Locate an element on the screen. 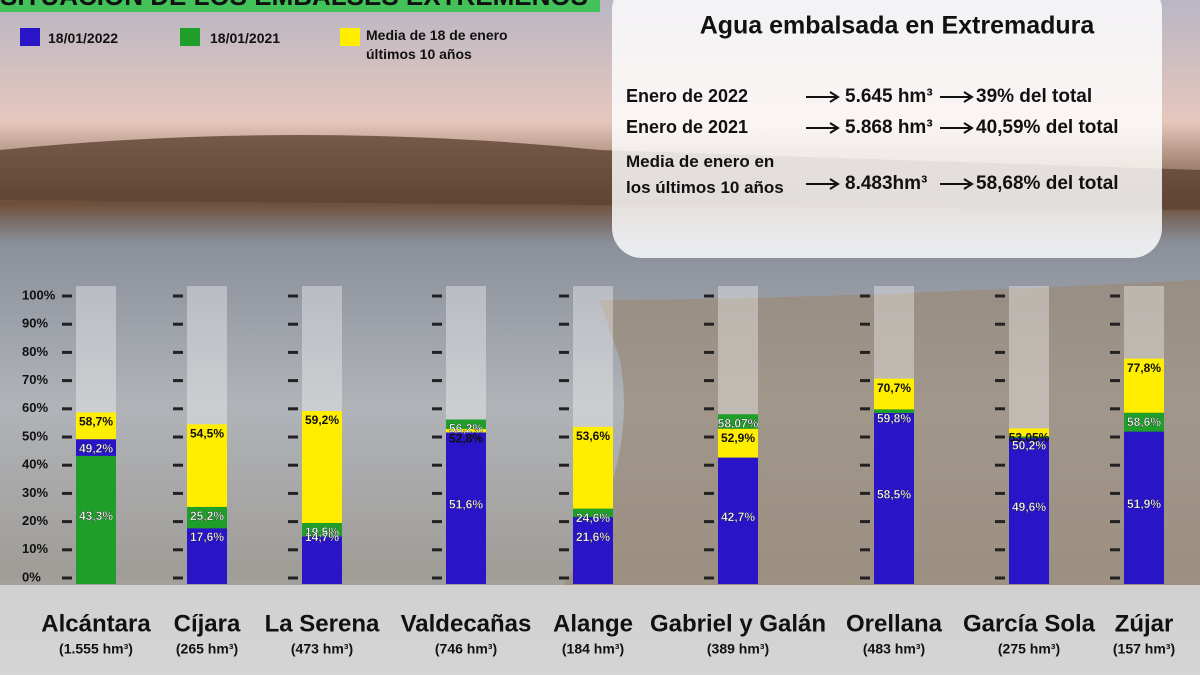 The height and width of the screenshot is (675, 1200). capacity-label: (265 hm³) is located at coordinates (207, 649).